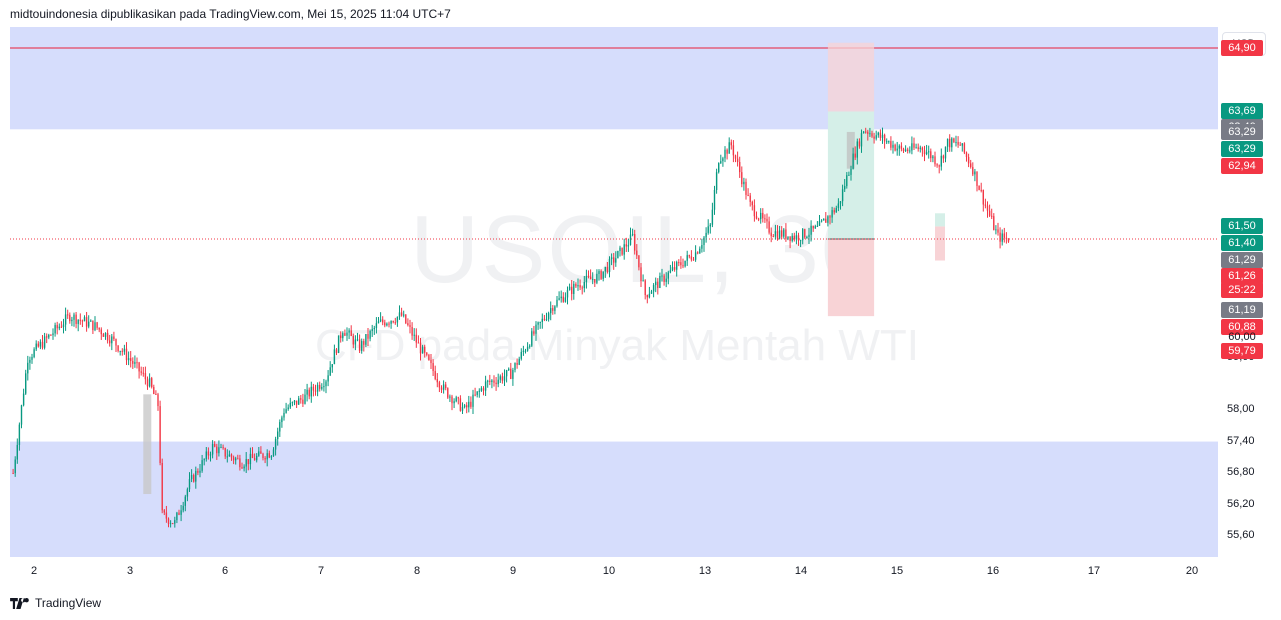  Describe the element at coordinates (851, 77) in the screenshot. I see `position-upper-shade` at that location.